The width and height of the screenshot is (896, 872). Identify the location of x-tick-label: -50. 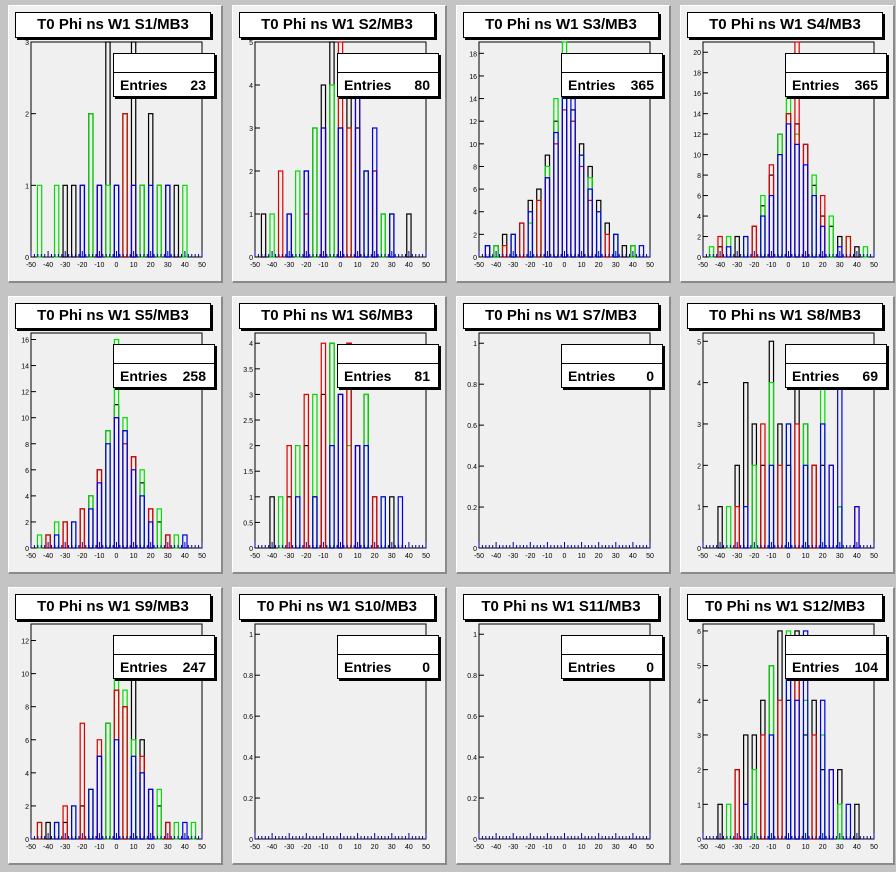
(255, 265).